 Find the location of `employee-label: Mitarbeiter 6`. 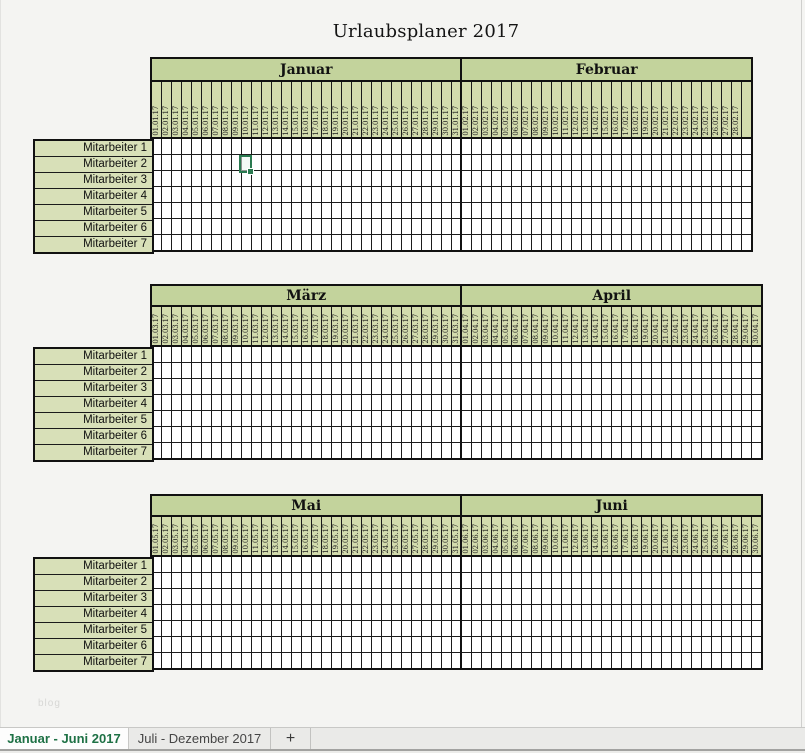

employee-label: Mitarbeiter 6 is located at coordinates (93, 437).